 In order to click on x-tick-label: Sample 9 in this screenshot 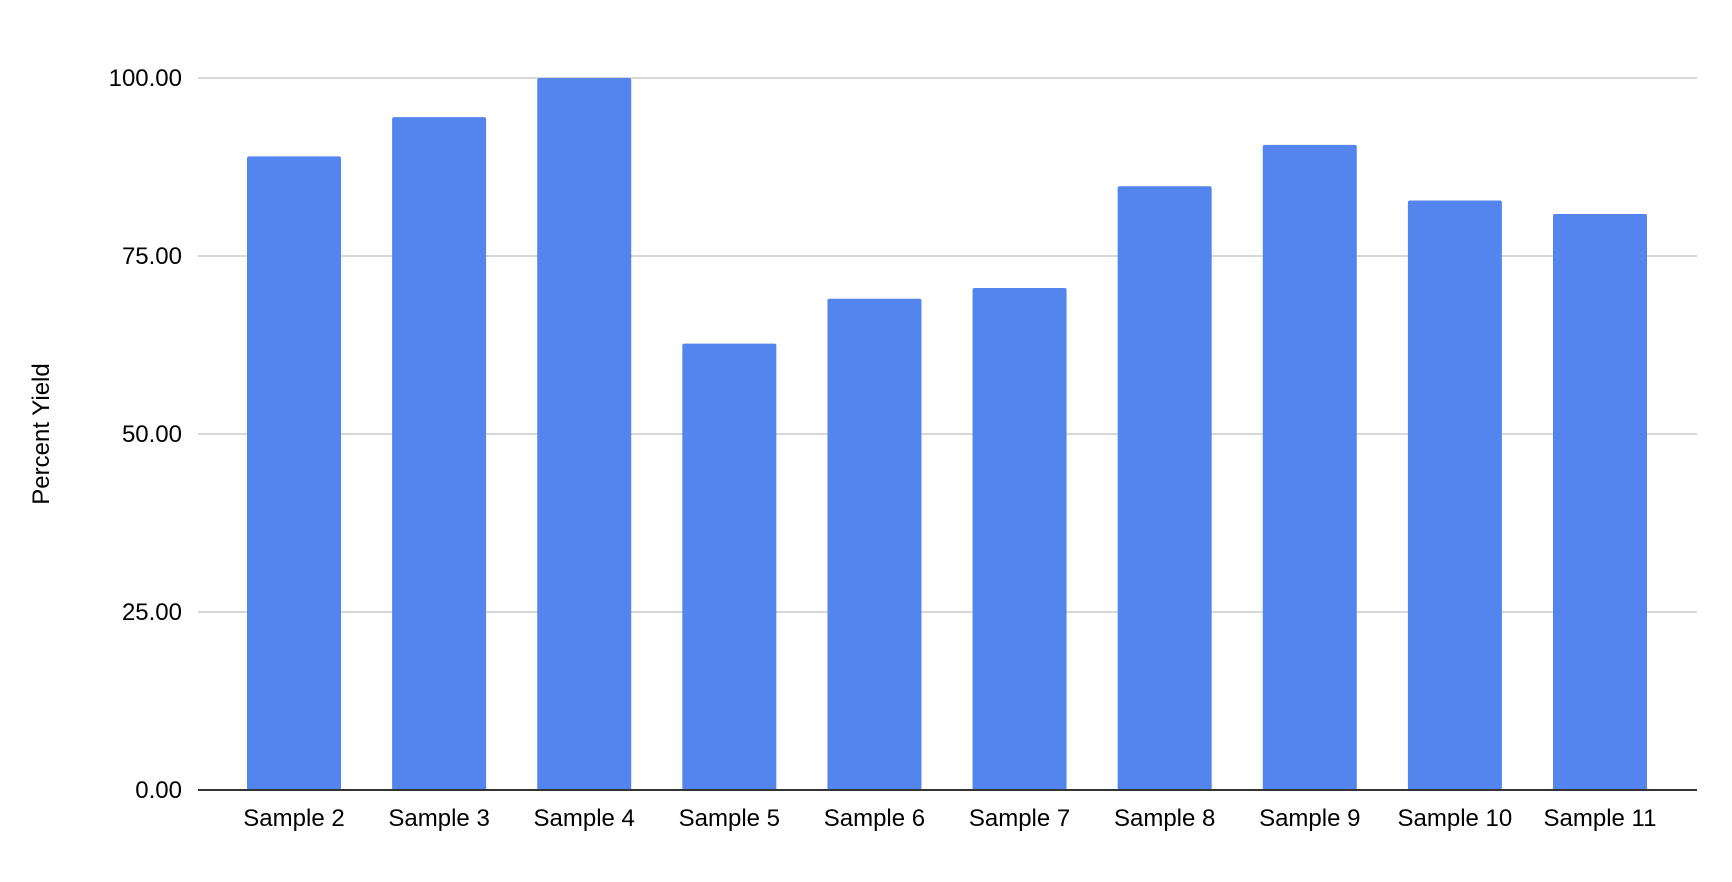, I will do `click(1309, 818)`.